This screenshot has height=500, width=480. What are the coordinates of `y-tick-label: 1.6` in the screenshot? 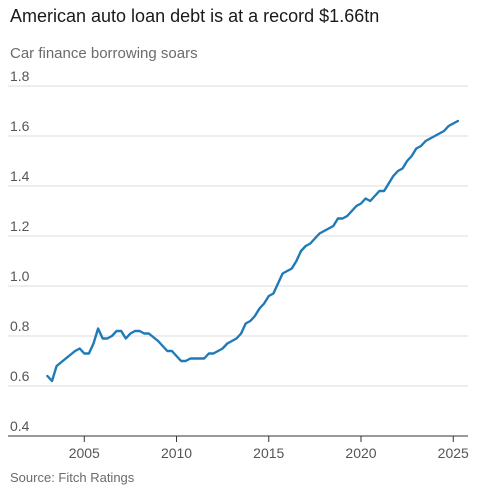 It's located at (20, 126).